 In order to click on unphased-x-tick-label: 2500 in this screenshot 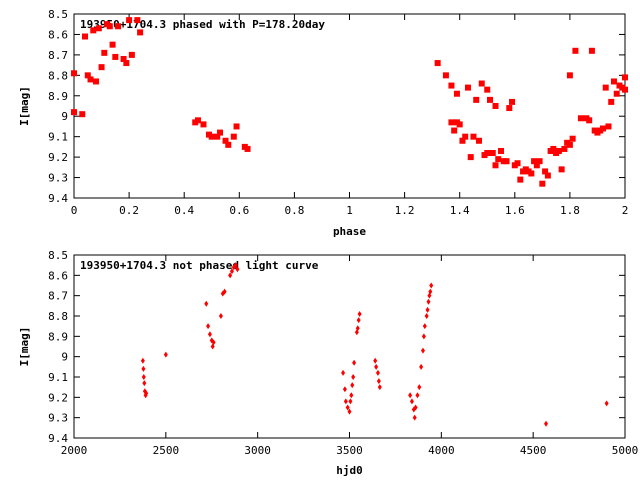, I will do `click(166, 450)`.